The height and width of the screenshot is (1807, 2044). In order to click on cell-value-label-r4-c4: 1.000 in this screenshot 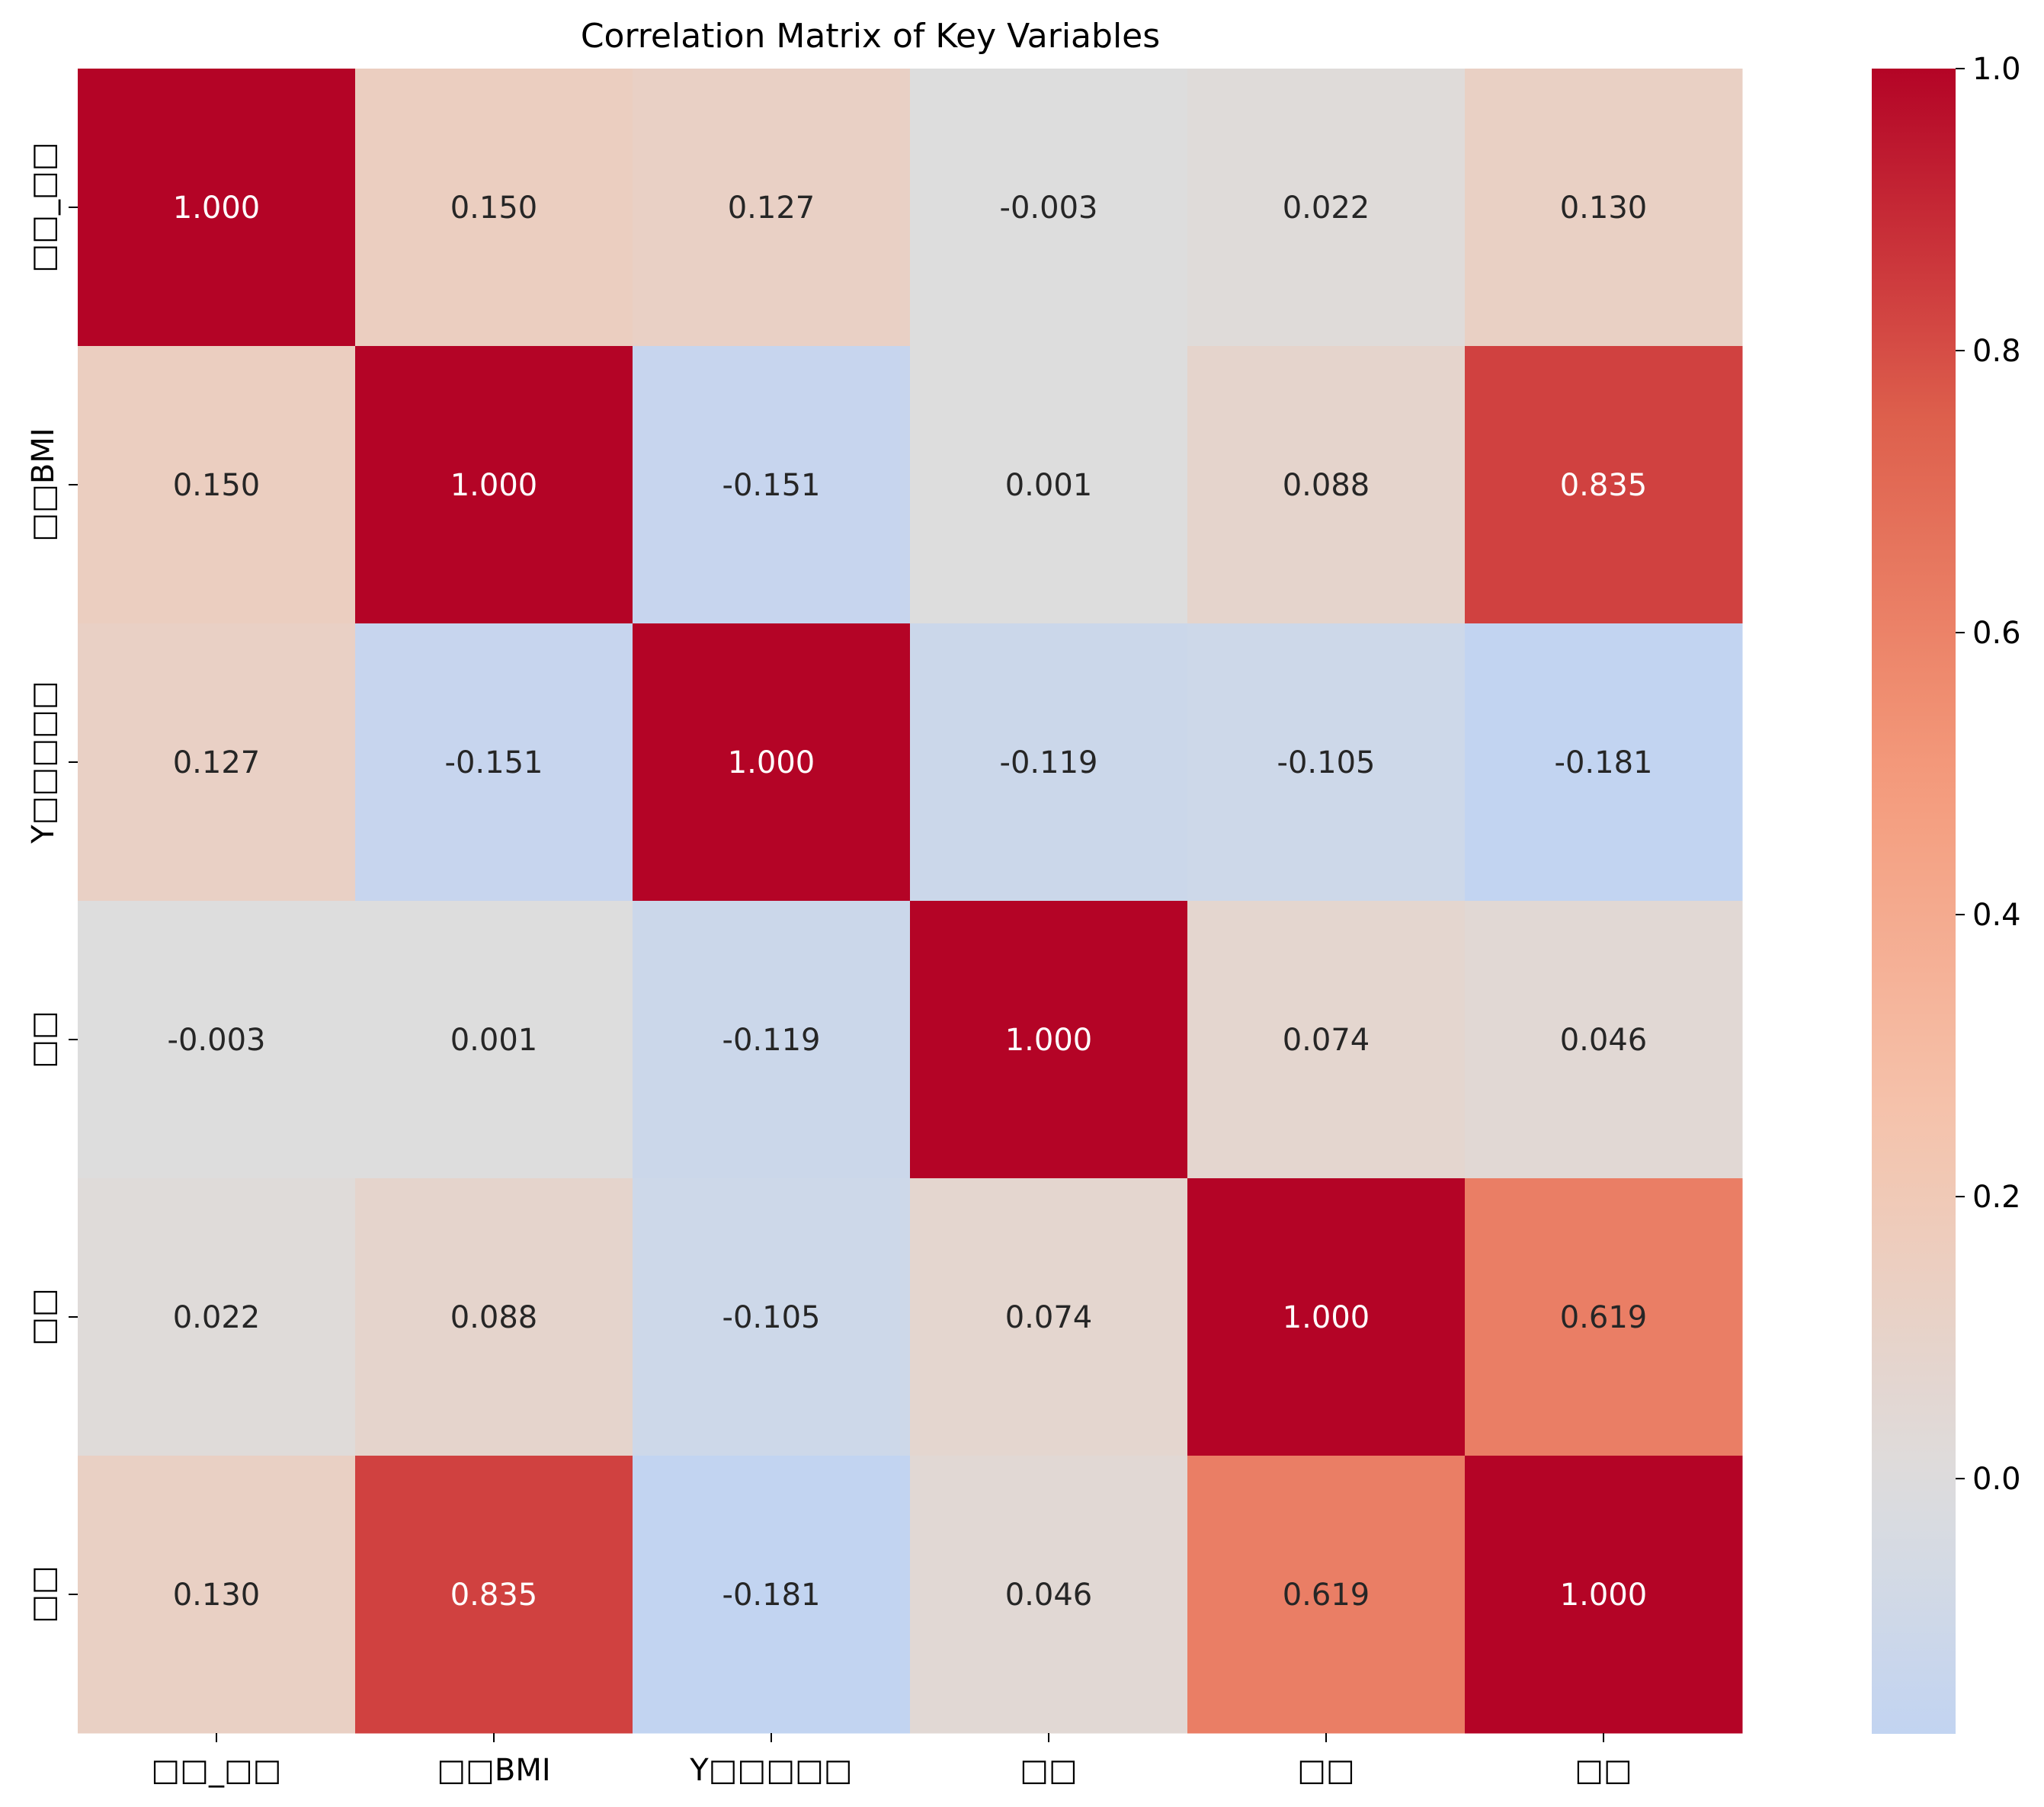, I will do `click(1326, 1317)`.